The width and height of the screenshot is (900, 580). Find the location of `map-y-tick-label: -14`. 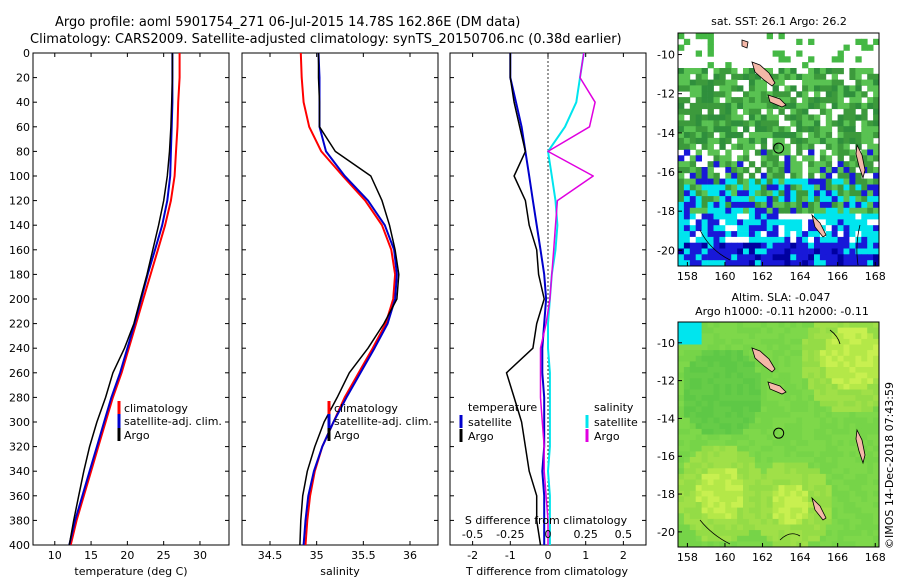

map-y-tick-label: -14 is located at coordinates (666, 418).